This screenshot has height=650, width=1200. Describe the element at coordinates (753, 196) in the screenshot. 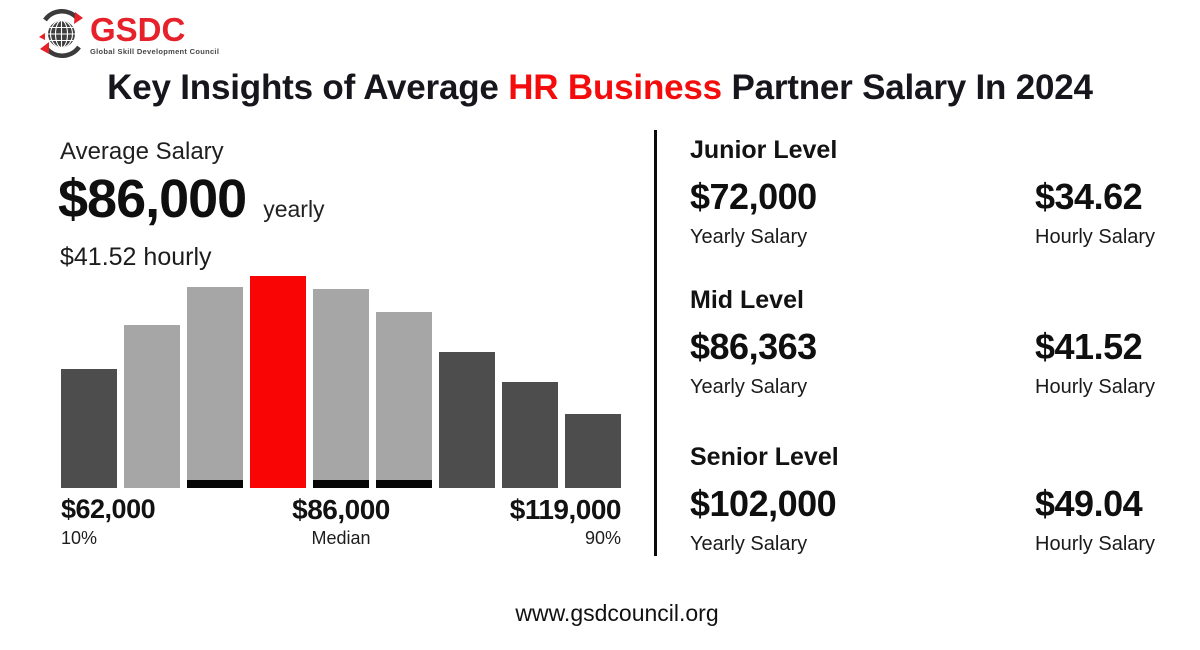

I see `yearly-value: $72,000` at that location.